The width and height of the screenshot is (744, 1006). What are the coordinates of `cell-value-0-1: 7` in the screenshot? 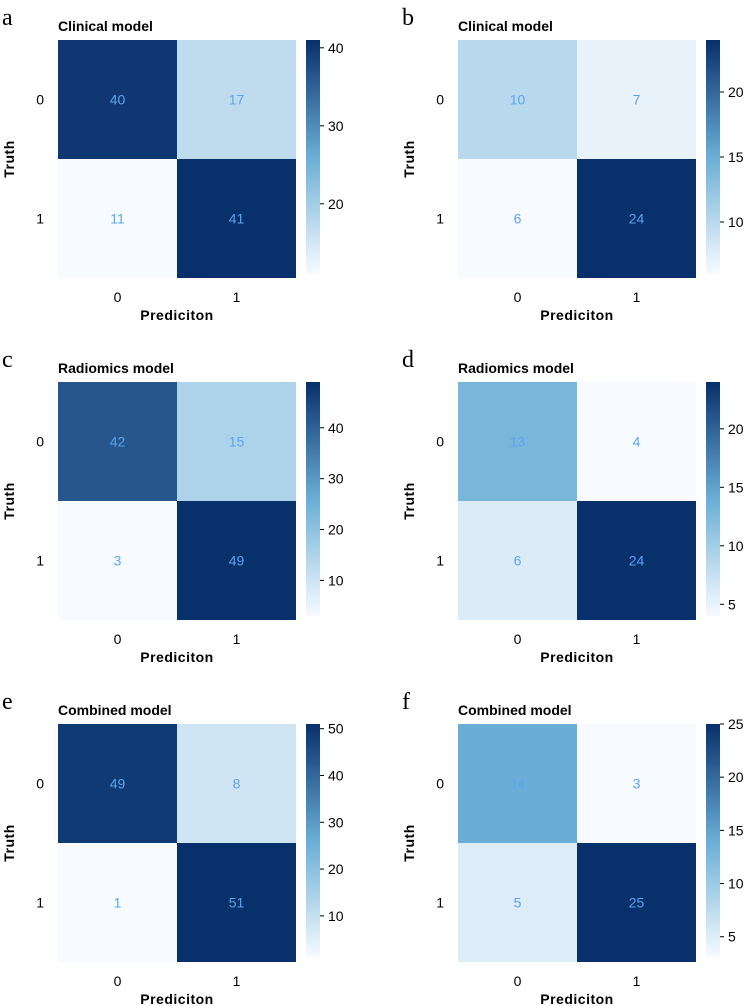 It's located at (637, 100).